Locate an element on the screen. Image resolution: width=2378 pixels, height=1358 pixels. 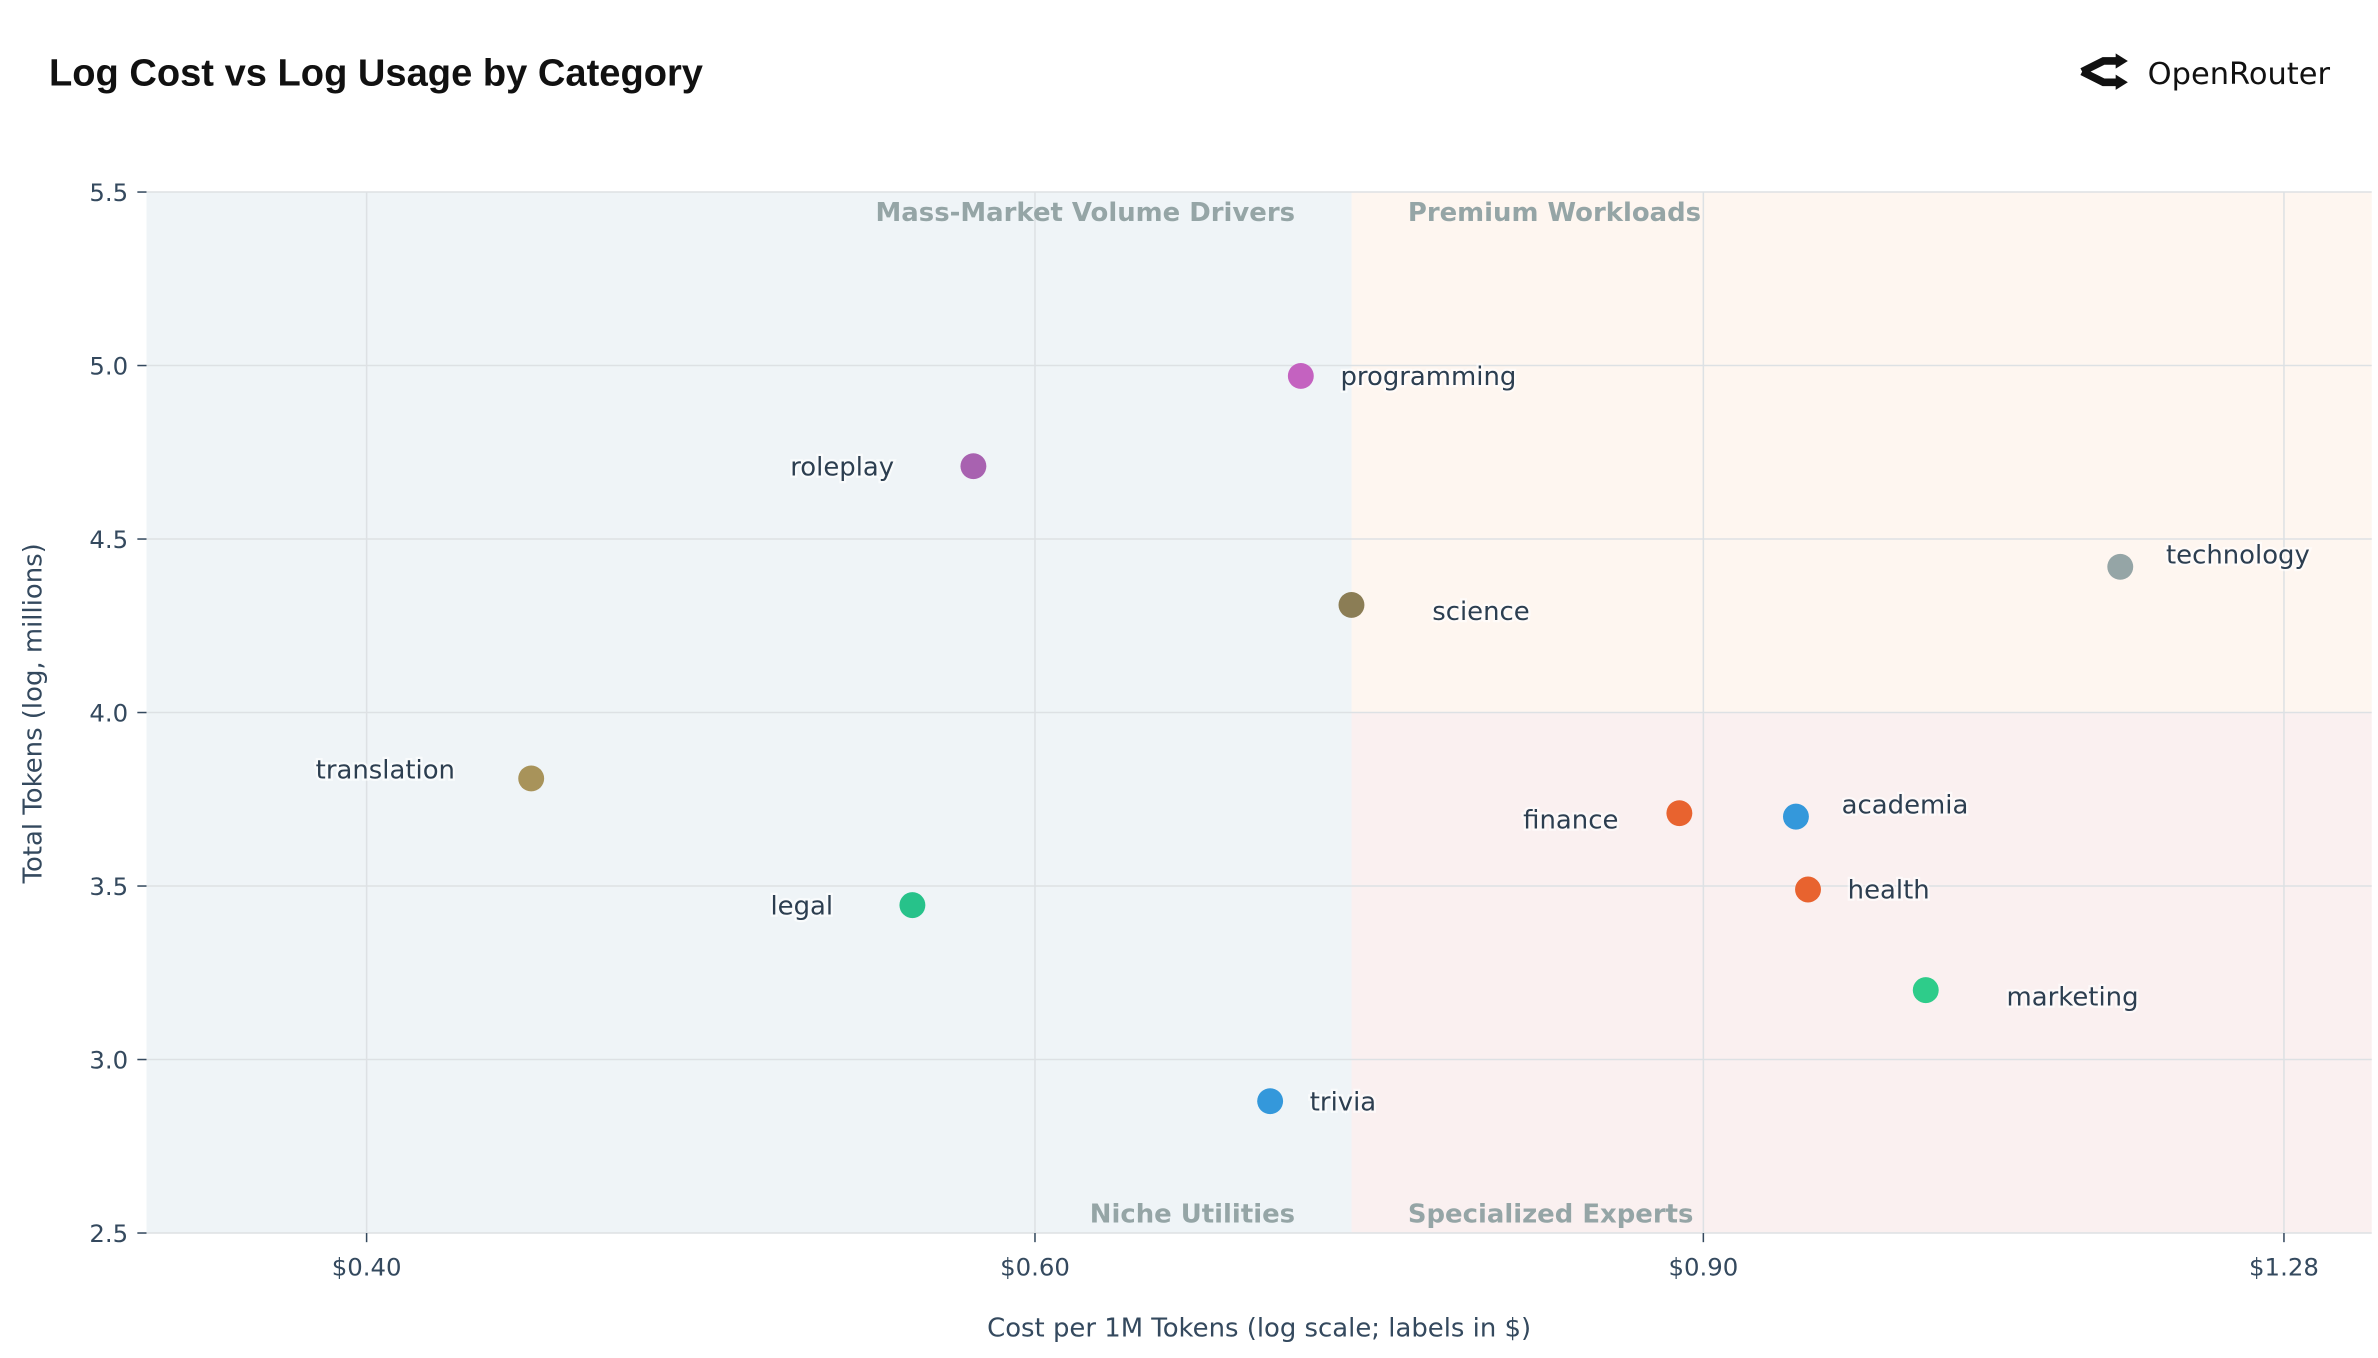
point-finance is located at coordinates (1679, 813).